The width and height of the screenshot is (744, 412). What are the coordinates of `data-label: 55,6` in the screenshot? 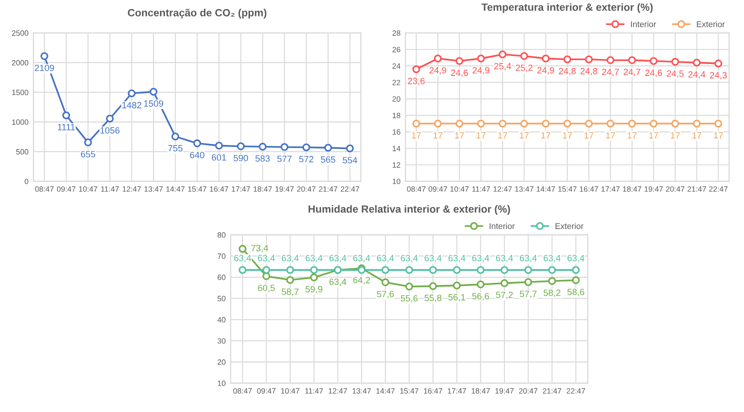 It's located at (409, 299).